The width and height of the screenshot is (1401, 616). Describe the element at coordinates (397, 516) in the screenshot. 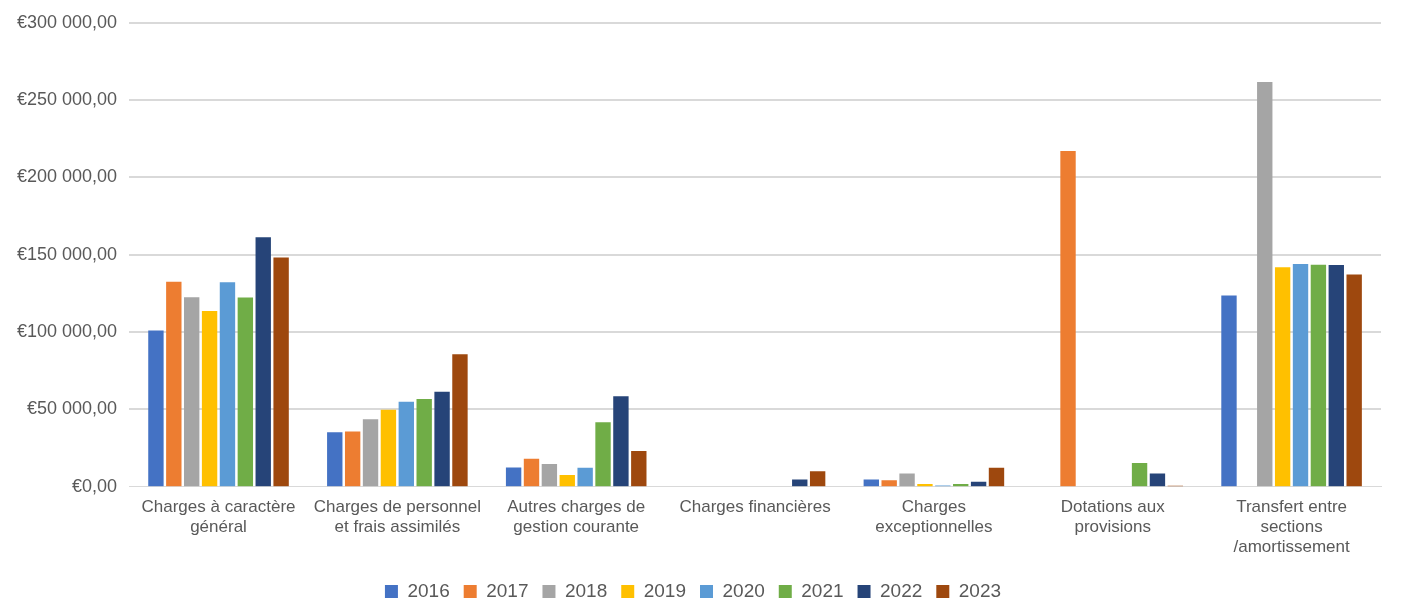

I see `x-tick-label: Charges de personnel et frais assimilés` at that location.